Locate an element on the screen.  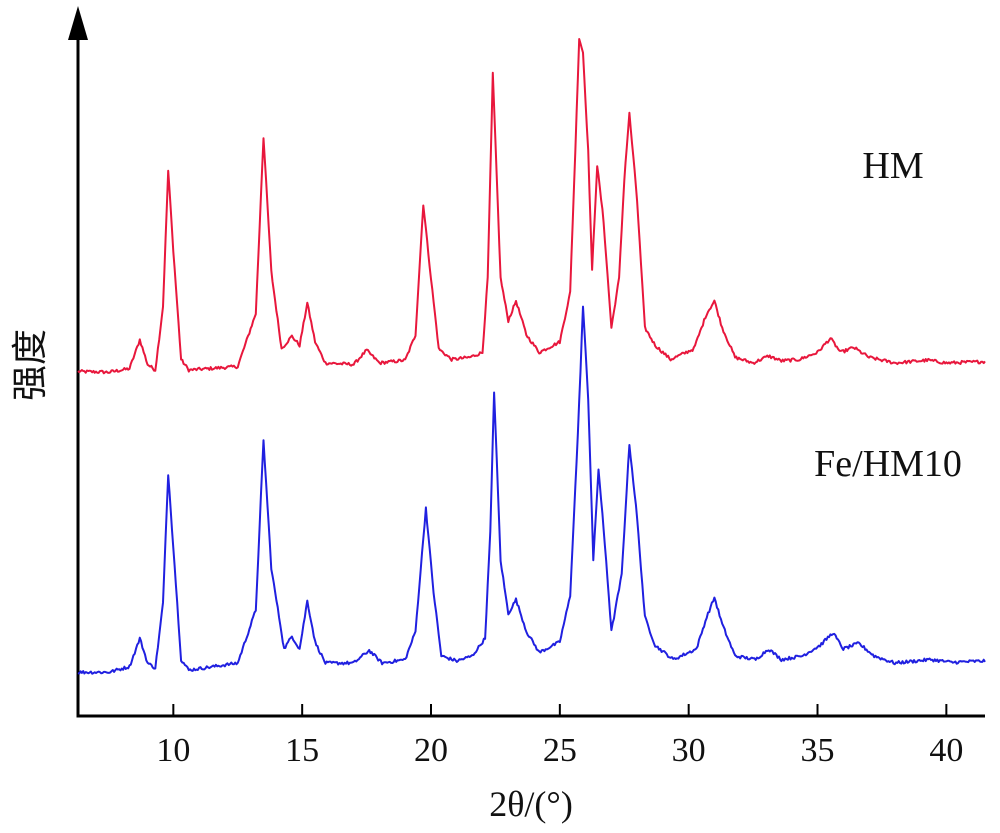
x-tick-label-30: 30 is located at coordinates (689, 750).